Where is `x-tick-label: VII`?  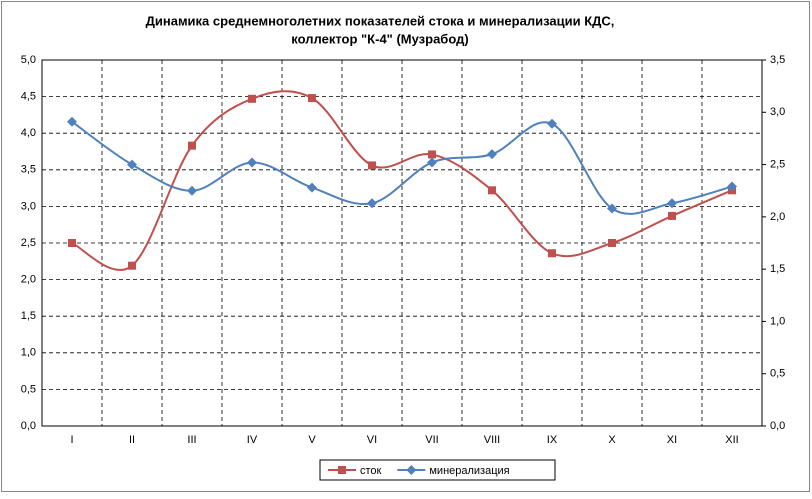
x-tick-label: VII is located at coordinates (431, 440).